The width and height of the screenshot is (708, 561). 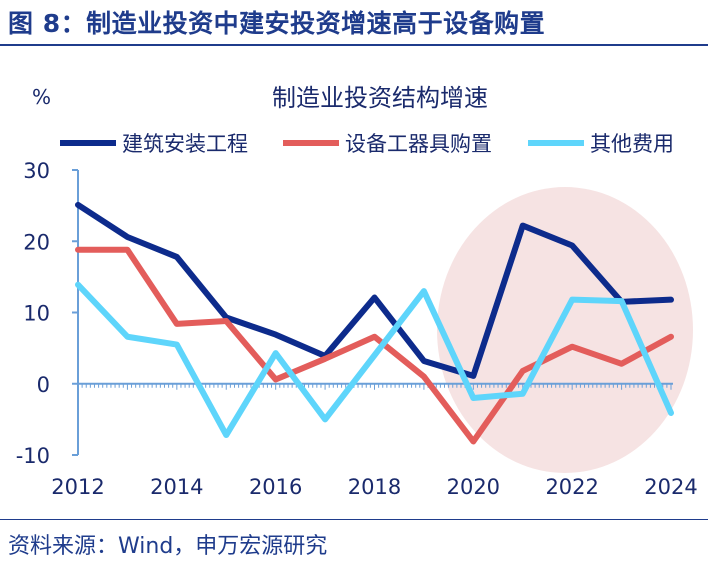 I want to click on x-tick-label: 2022, so click(x=571, y=487).